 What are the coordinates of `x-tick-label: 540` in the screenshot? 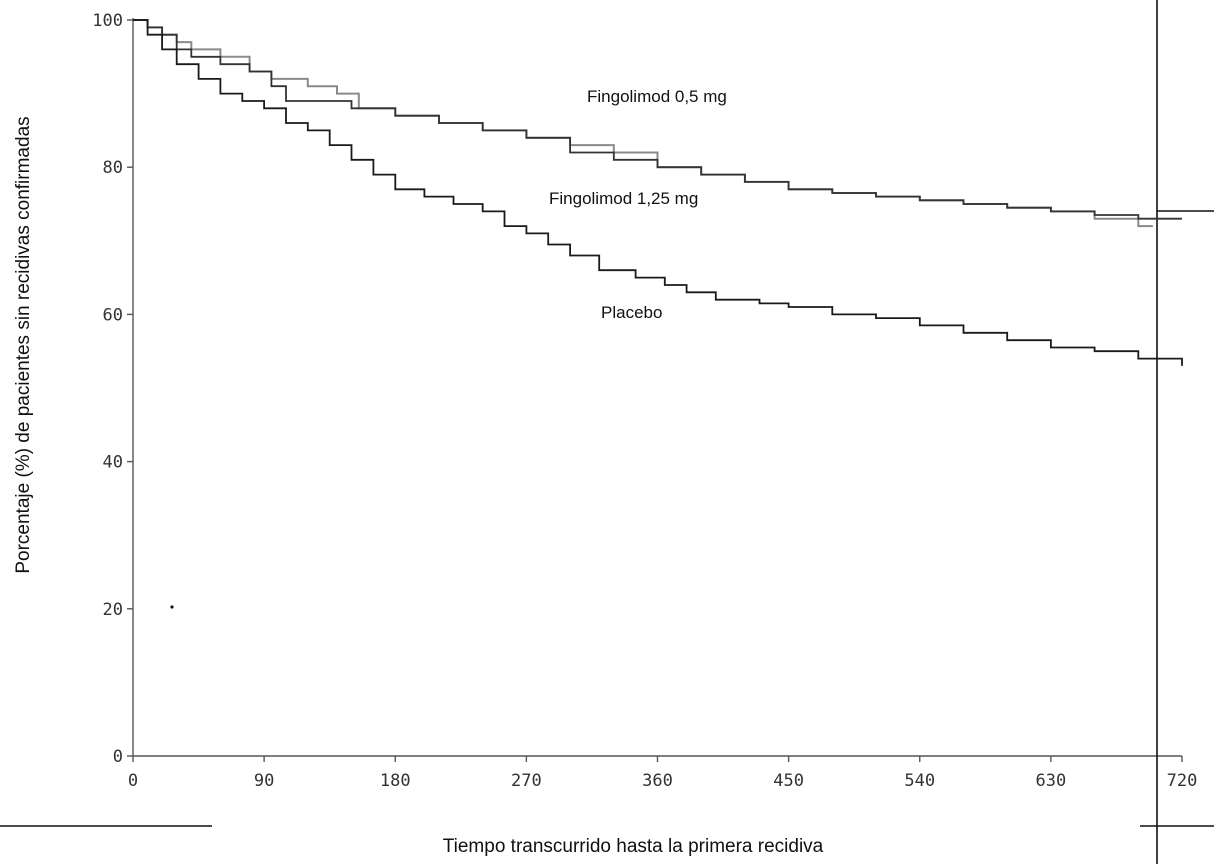 It's located at (919, 781).